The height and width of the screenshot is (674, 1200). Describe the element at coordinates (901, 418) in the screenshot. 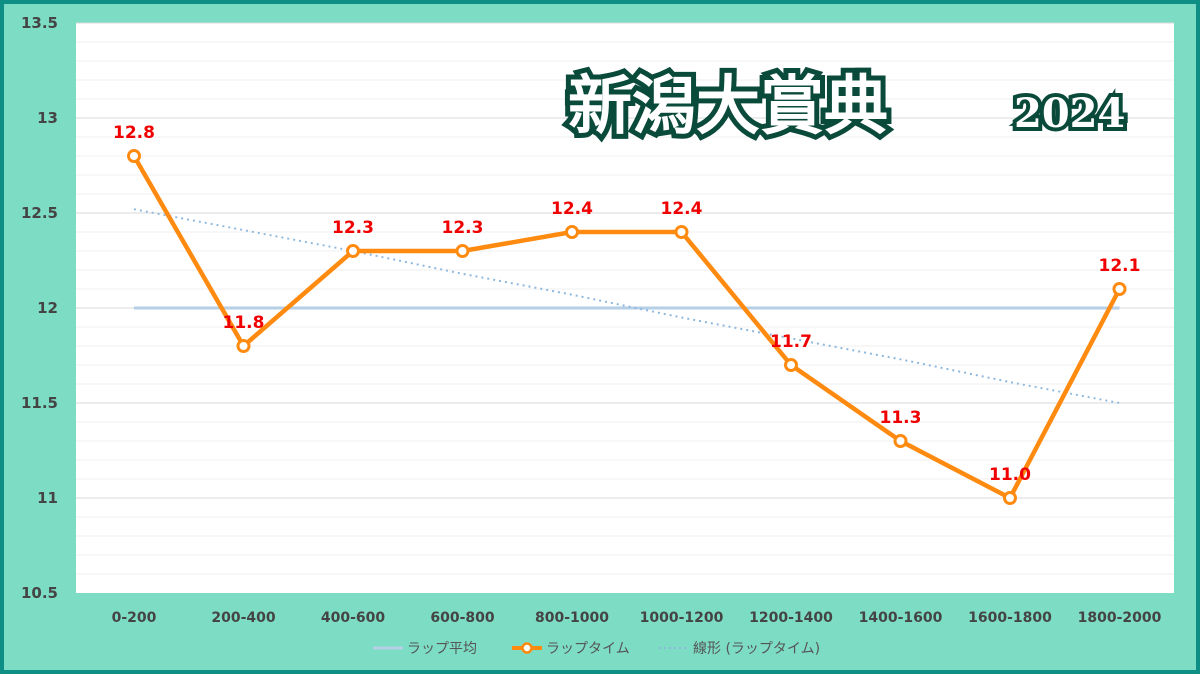

I see `data-label: 11.3` at that location.